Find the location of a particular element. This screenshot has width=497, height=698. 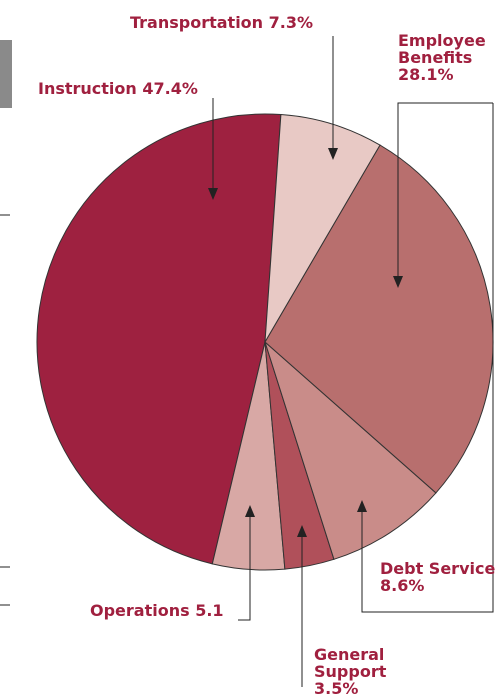

side-decoration is located at coordinates (6, 74).